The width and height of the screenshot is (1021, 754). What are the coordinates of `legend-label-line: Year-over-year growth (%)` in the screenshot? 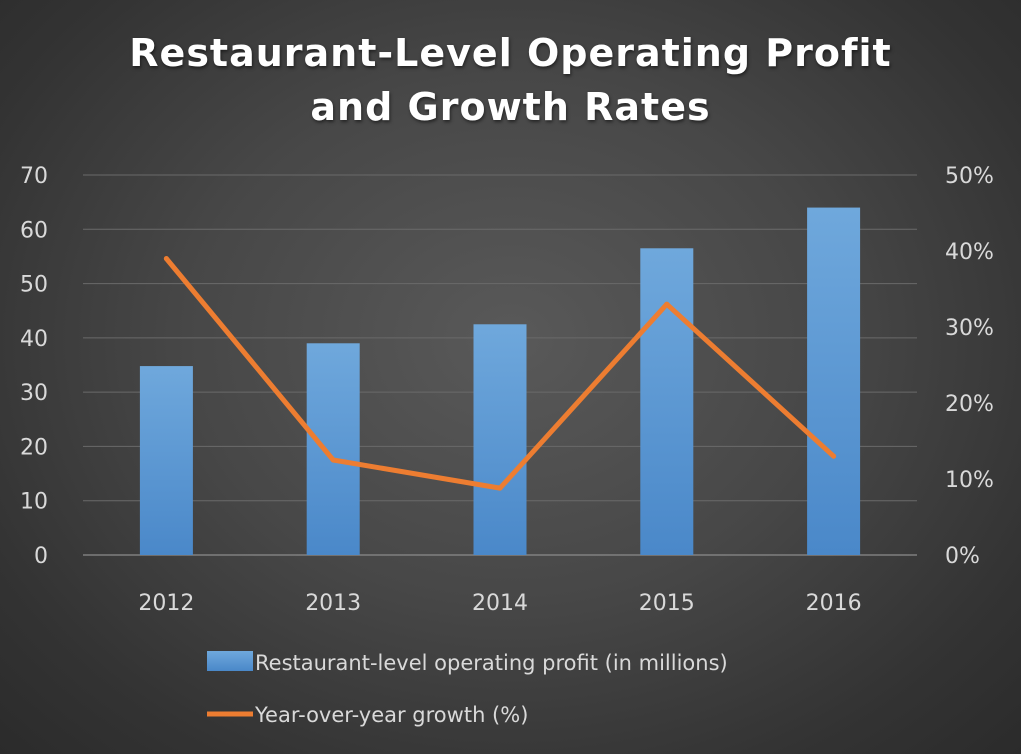 It's located at (391, 715).